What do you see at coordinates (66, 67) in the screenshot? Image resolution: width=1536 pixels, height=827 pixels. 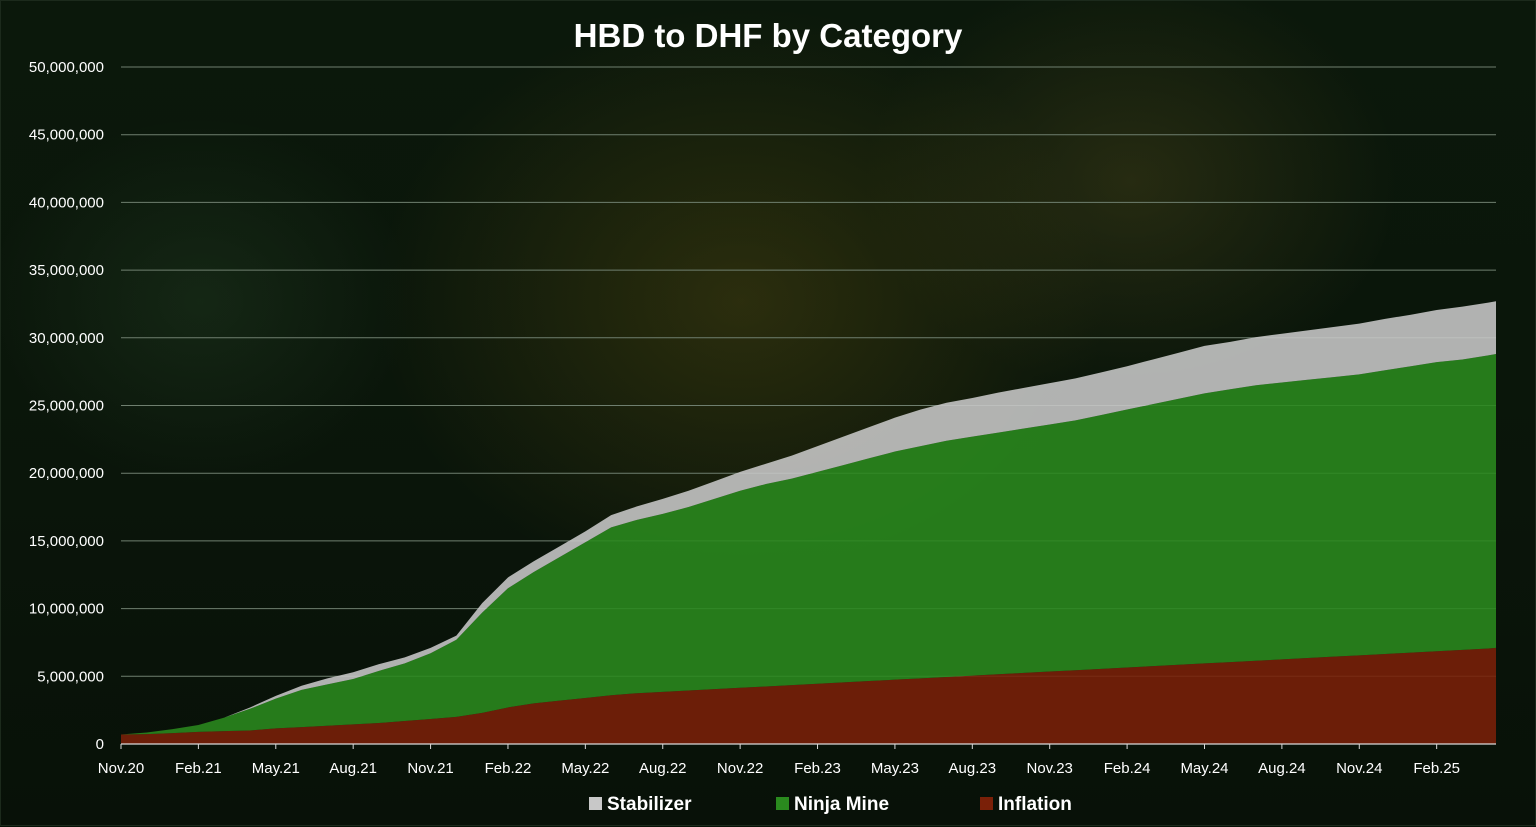 I see `y-tick-label: 50,000,000` at bounding box center [66, 67].